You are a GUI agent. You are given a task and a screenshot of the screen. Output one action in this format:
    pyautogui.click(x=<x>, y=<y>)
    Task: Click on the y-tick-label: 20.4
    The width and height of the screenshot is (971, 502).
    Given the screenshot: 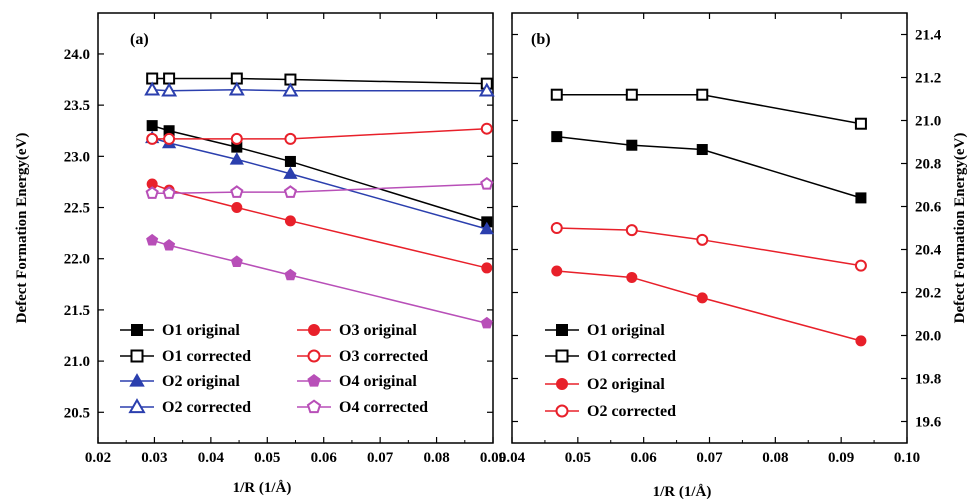 What is the action you would take?
    pyautogui.click(x=928, y=251)
    